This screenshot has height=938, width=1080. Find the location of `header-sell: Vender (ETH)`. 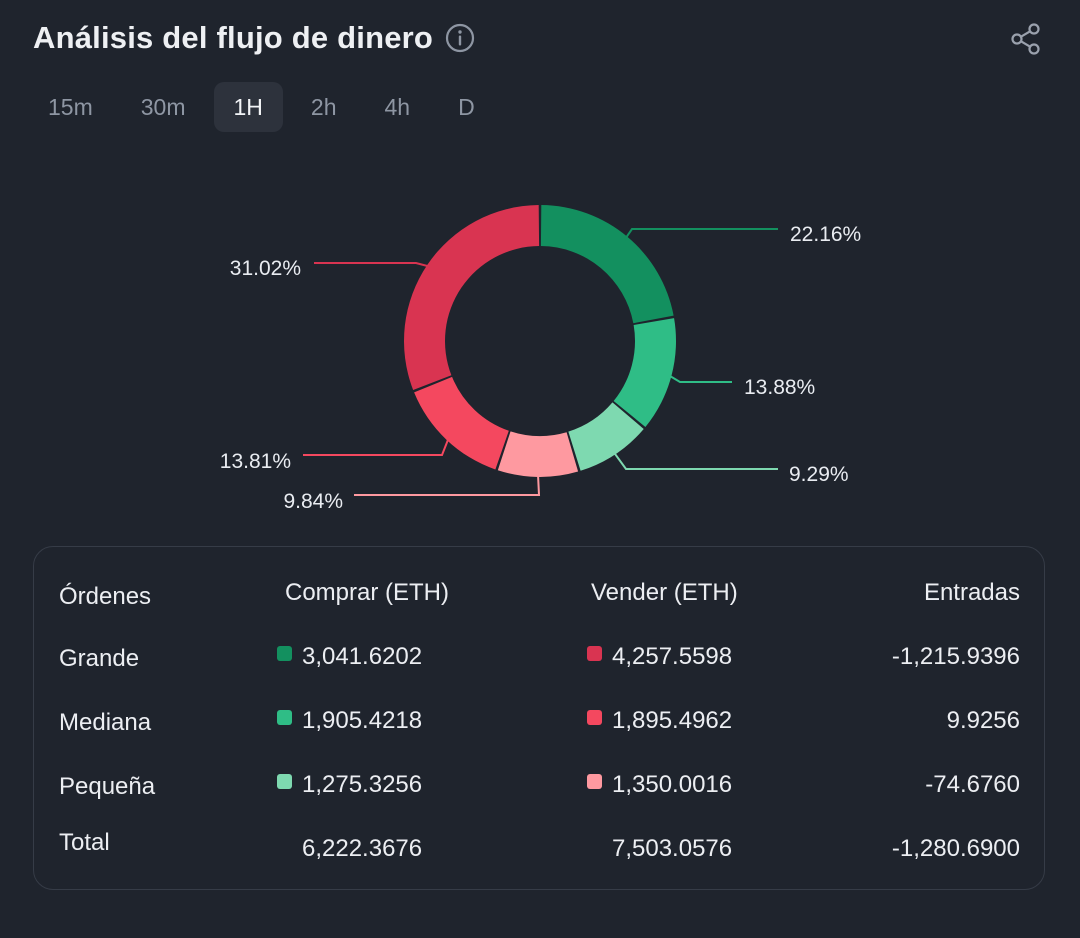

header-sell: Vender (ETH) is located at coordinates (664, 592).